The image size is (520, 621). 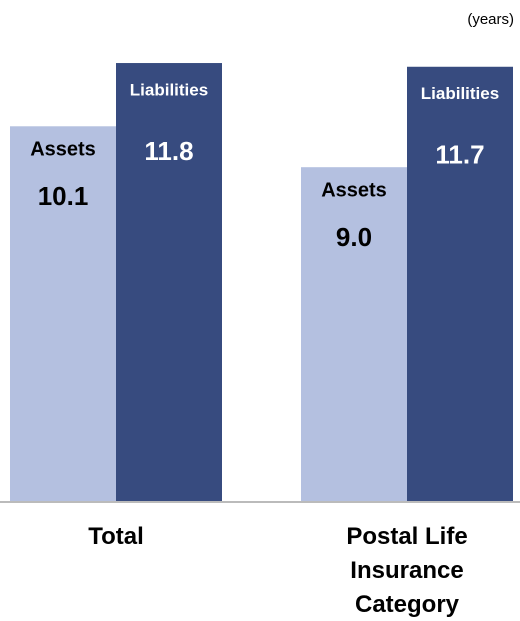 I want to click on x-tick-label: Postal Life Insurance Category, so click(x=407, y=570).